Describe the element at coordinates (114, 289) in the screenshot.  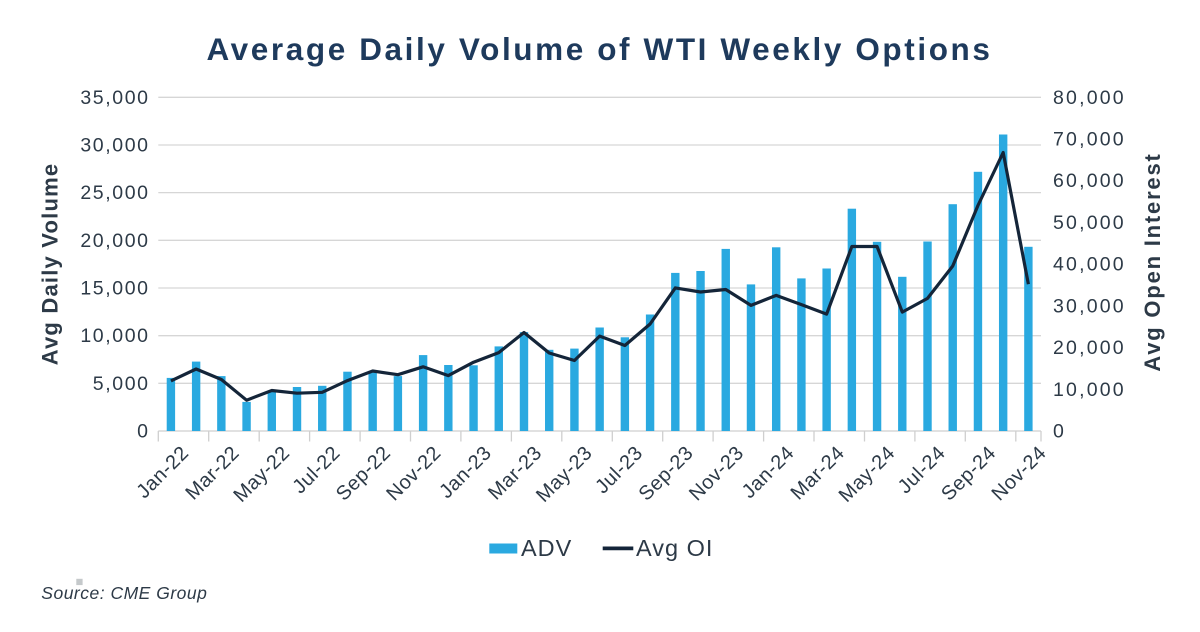
I see `svg-text: 15,000` at that location.